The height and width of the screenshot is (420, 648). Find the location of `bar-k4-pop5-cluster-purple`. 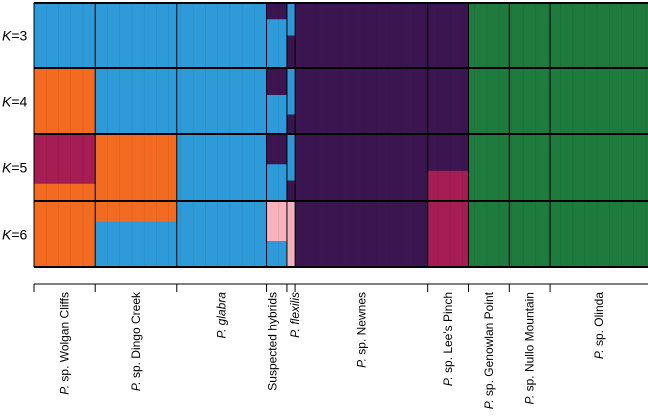

bar-k4-pop5-cluster-purple is located at coordinates (362, 102).